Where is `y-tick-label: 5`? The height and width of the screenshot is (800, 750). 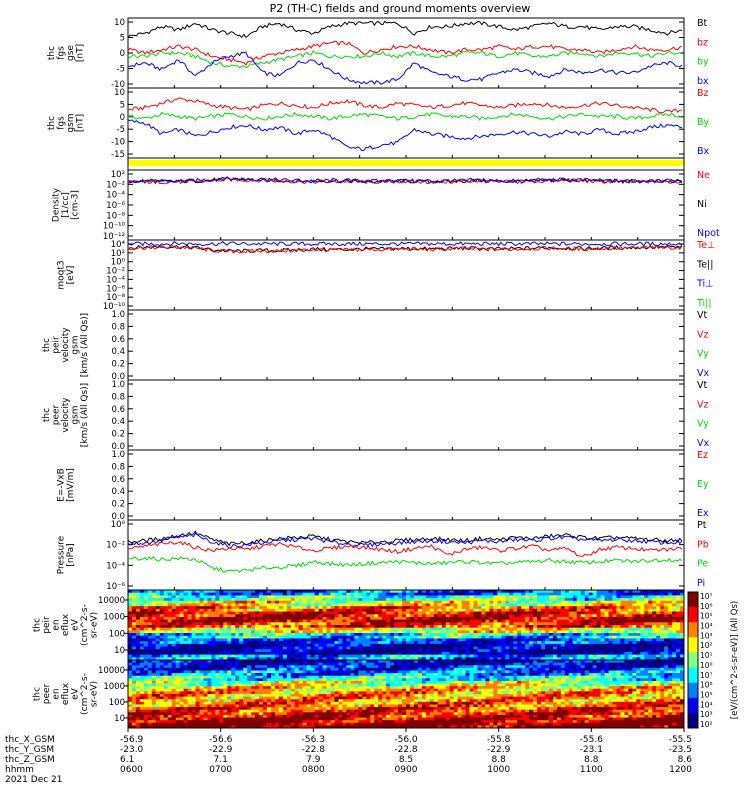
y-tick-label: 5 is located at coordinates (122, 105).